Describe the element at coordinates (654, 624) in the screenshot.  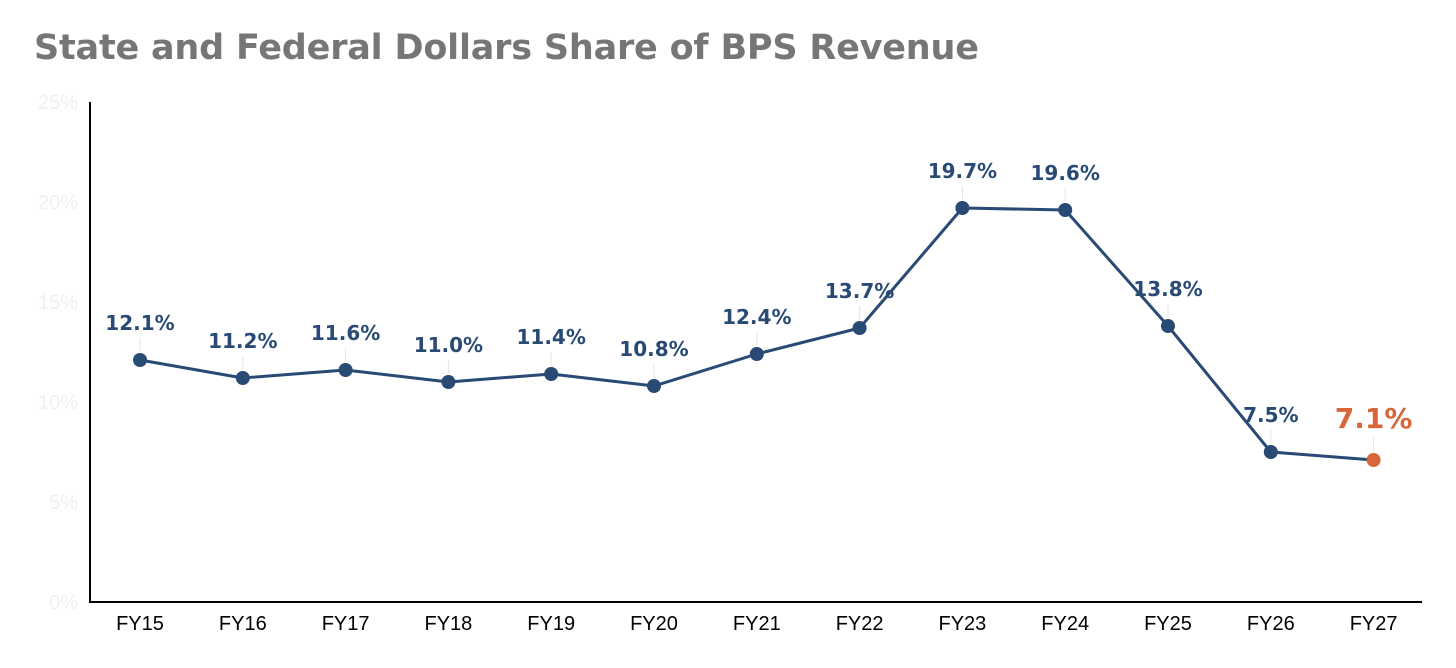
I see `x-tick-label: FY20` at that location.